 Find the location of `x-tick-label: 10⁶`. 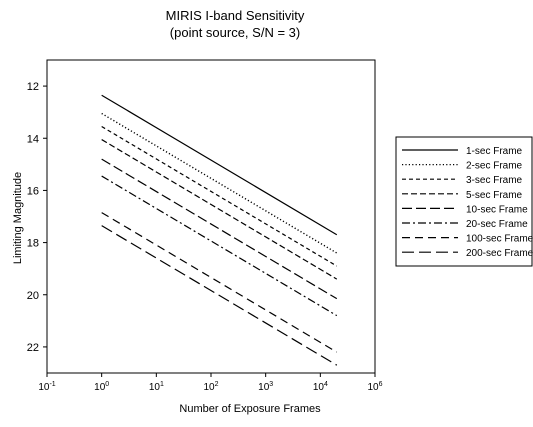

x-tick-label: 10⁶ is located at coordinates (374, 387).